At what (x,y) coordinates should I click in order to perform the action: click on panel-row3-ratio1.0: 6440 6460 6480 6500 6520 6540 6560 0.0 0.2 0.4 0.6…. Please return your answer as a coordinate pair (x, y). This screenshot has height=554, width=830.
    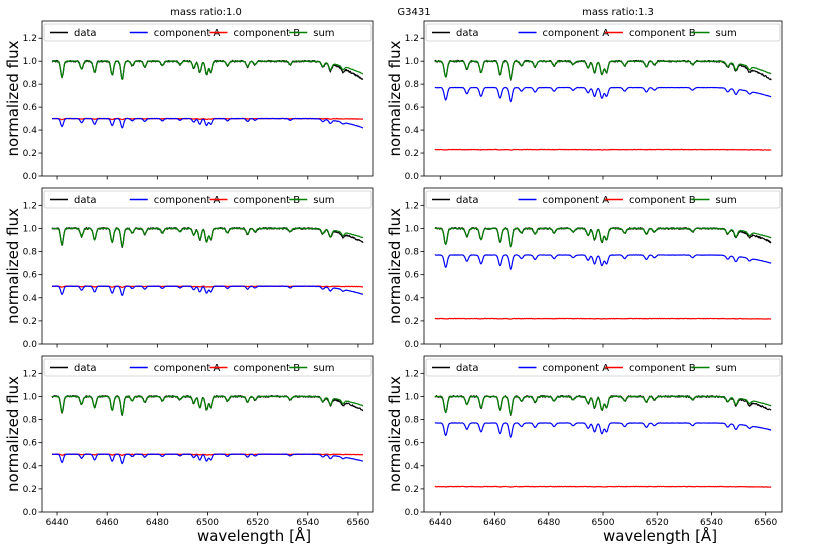
    Looking at the image, I should click on (189, 441).